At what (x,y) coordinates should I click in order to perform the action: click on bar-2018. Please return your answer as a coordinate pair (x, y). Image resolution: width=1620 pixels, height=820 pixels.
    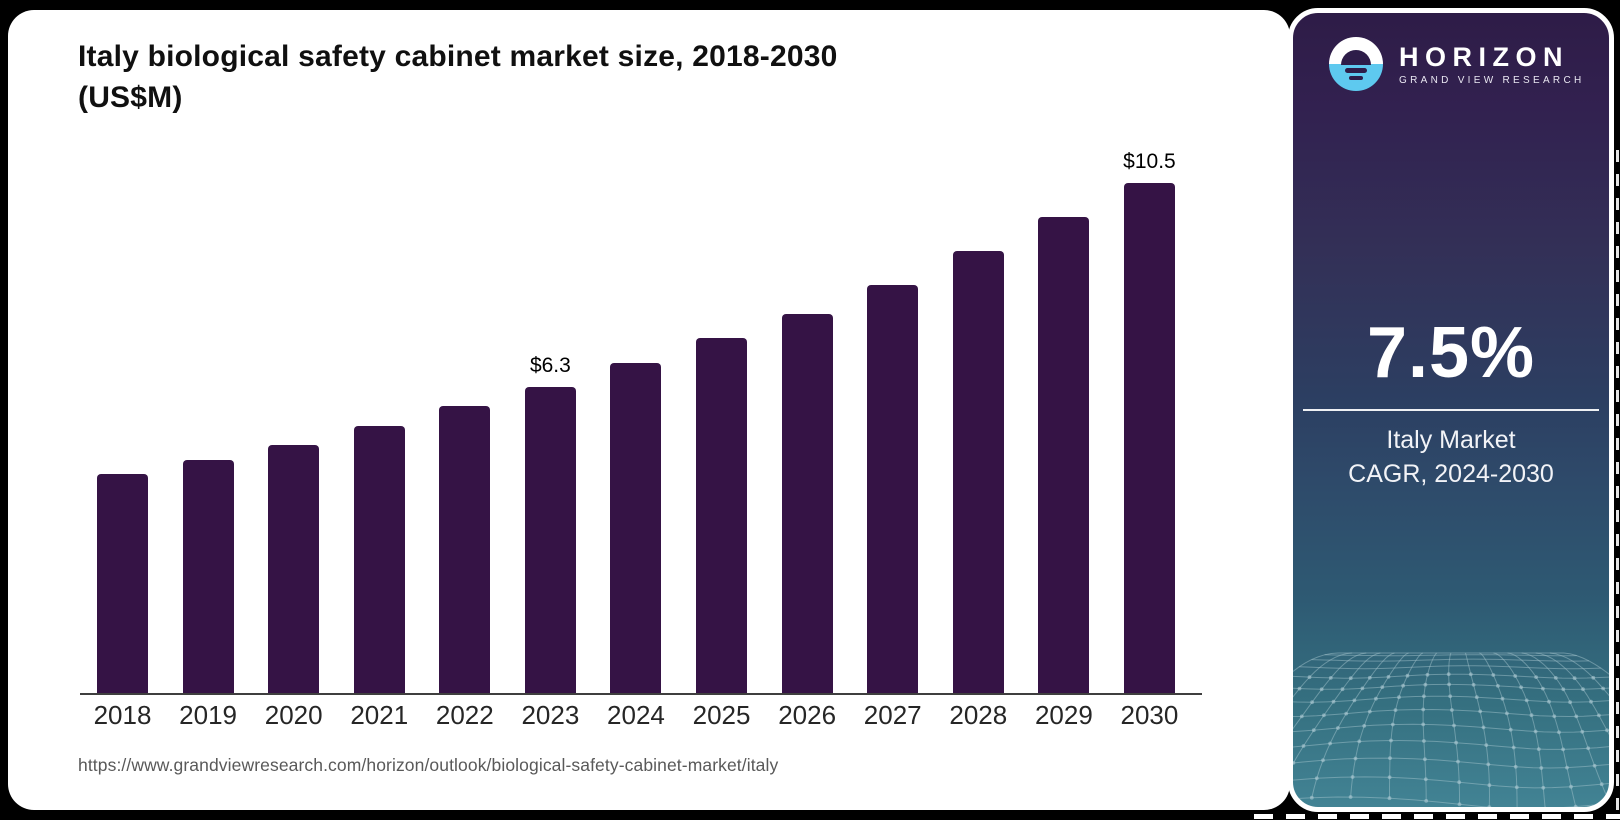
    Looking at the image, I should click on (122, 583).